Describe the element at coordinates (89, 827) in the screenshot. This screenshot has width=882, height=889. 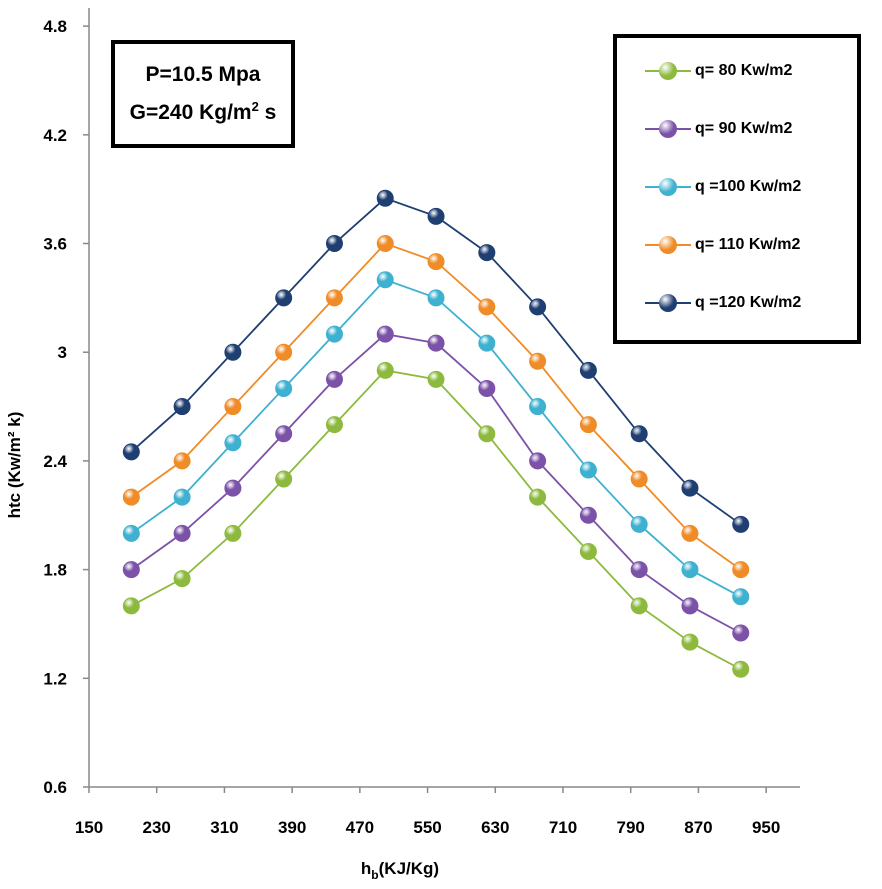
I see `x-tick-label: 150` at that location.